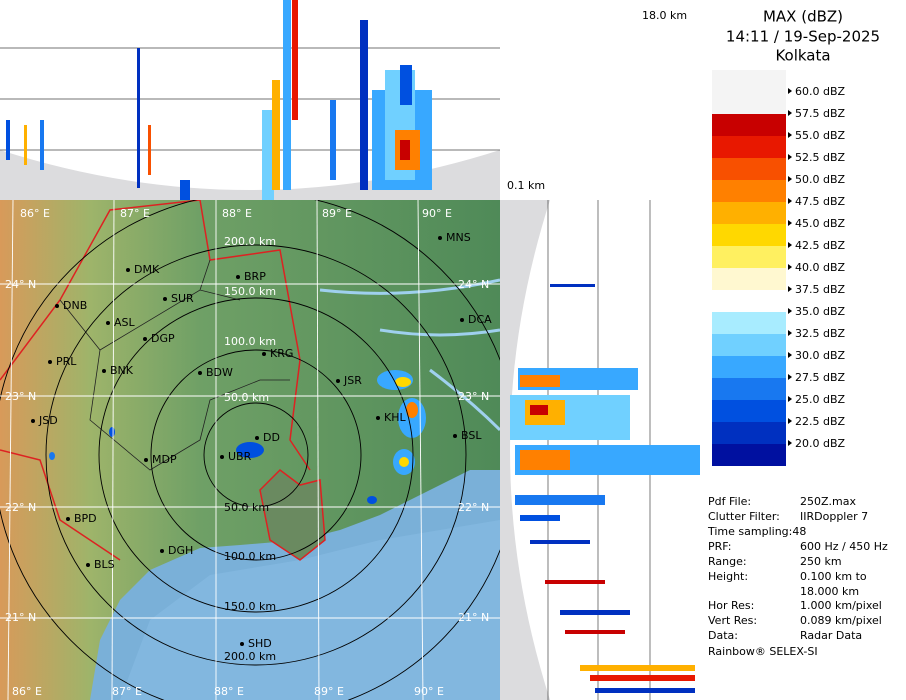  What do you see at coordinates (20, 507) in the screenshot?
I see `lat-label: 22° N` at bounding box center [20, 507].